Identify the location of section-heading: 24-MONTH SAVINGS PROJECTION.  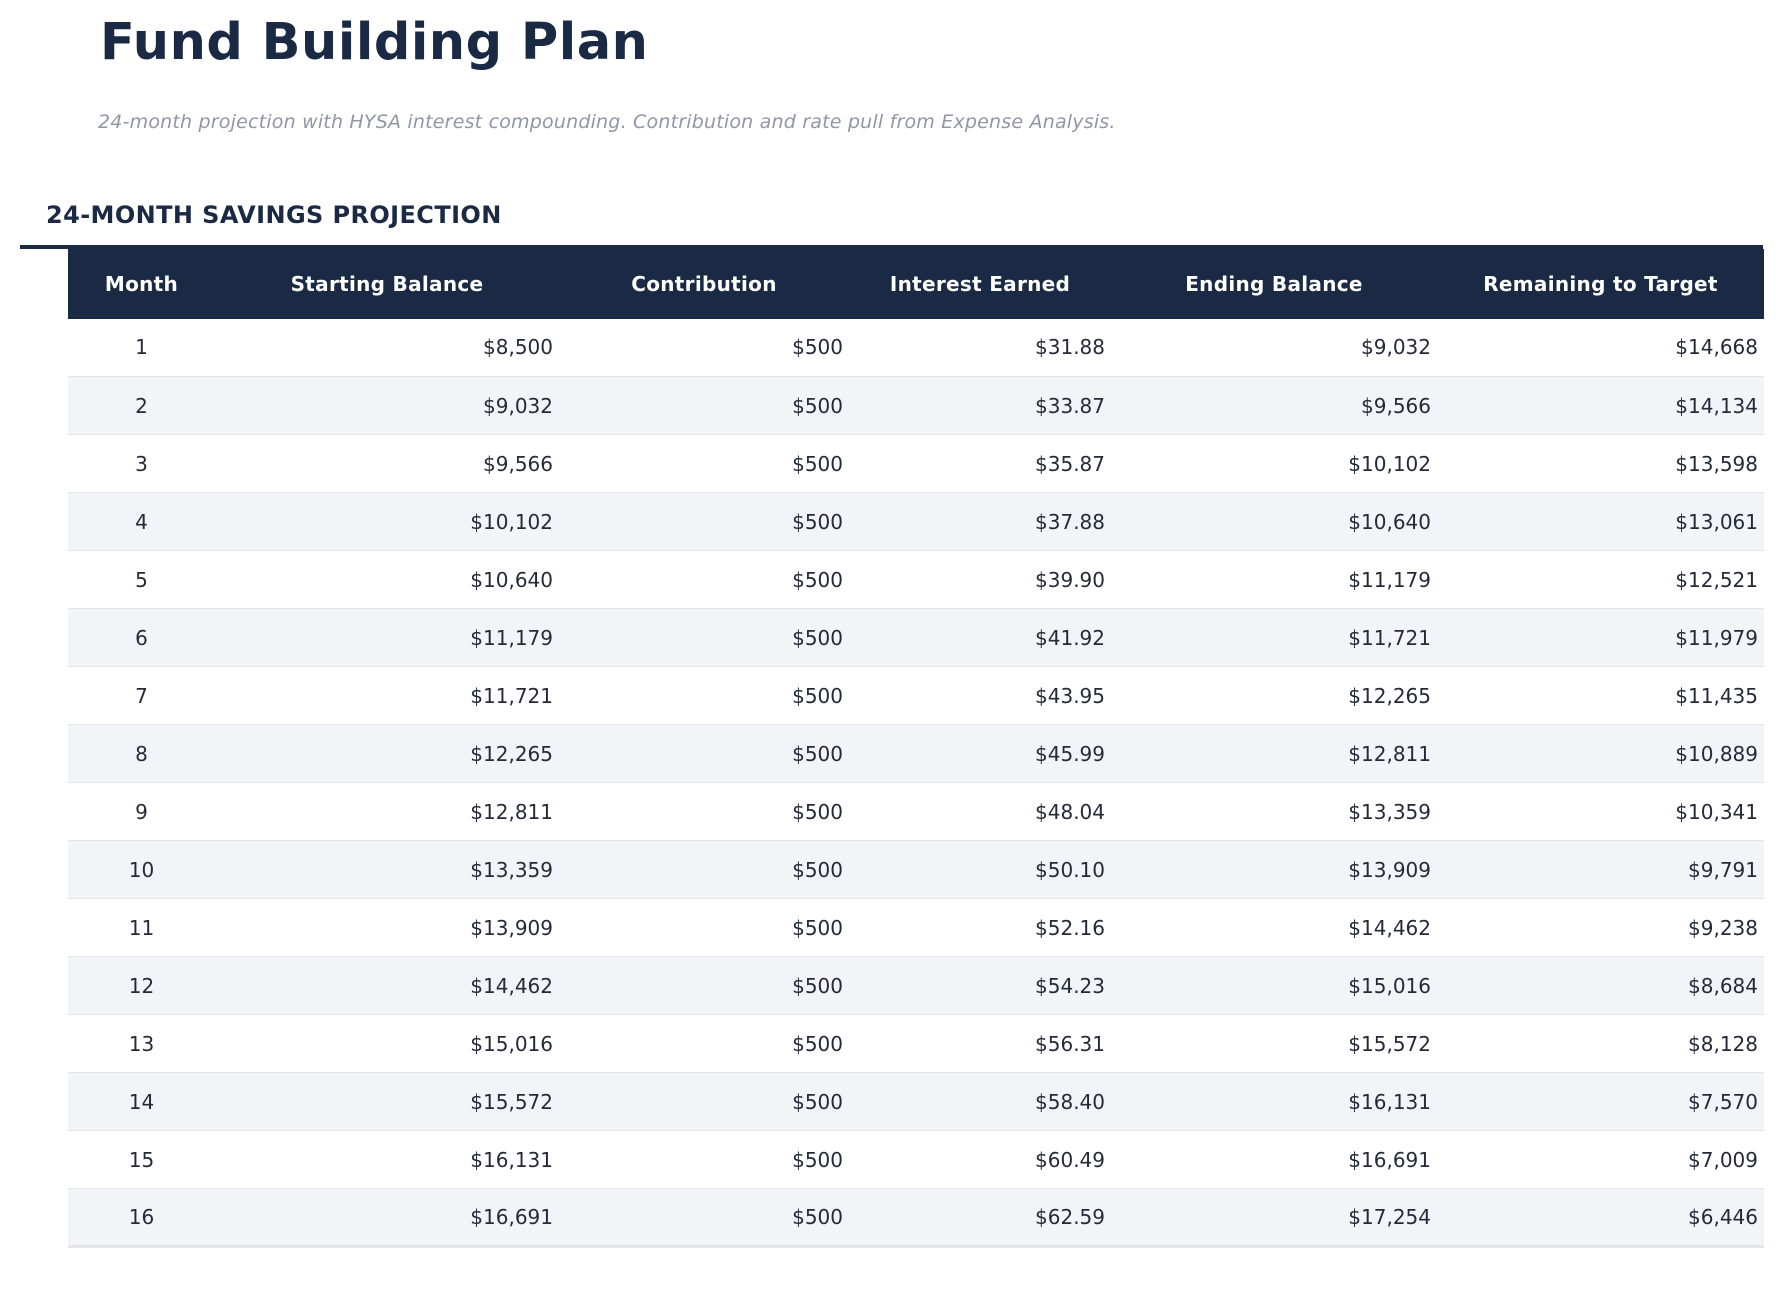
(274, 214).